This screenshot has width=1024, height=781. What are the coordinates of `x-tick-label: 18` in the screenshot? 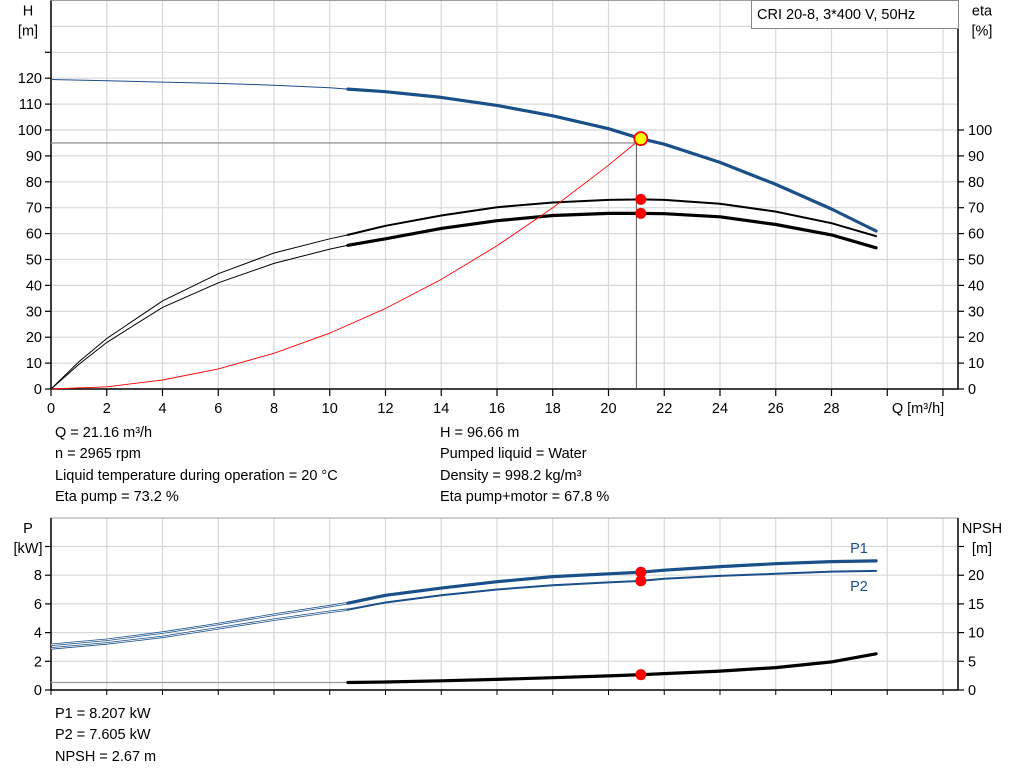 It's located at (553, 409).